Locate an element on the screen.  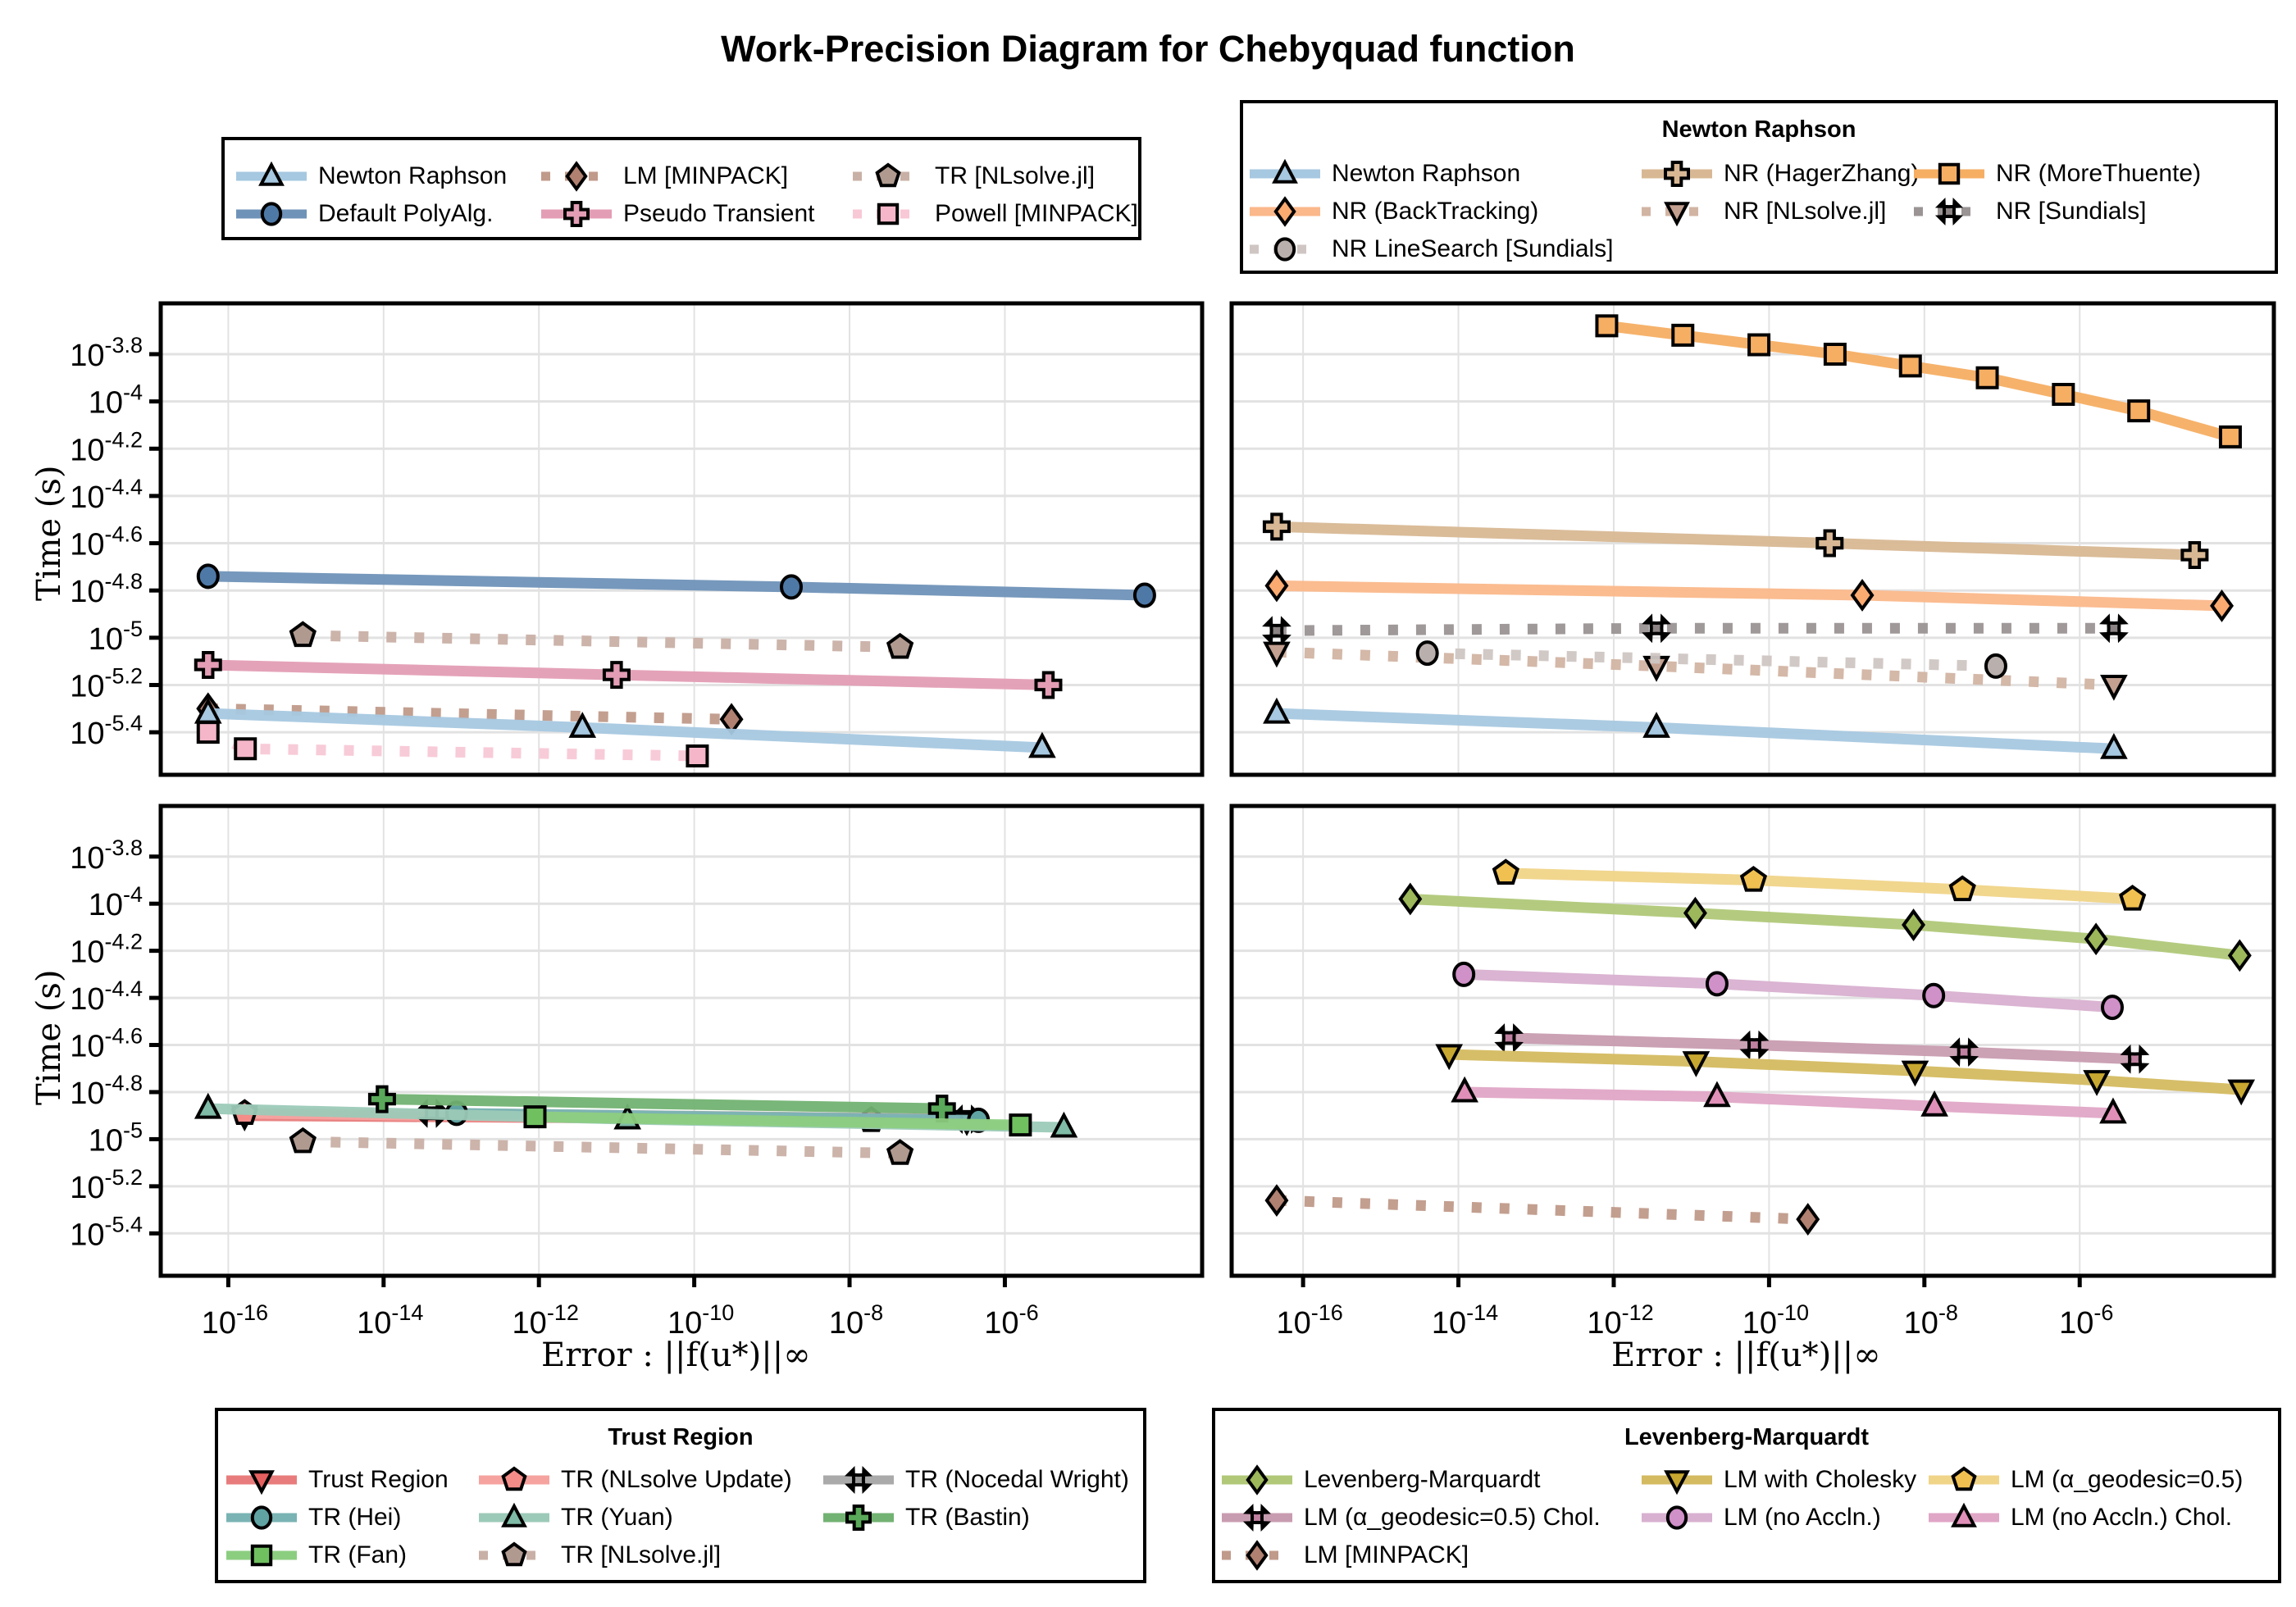
series-polyalg is located at coordinates (676, 585).